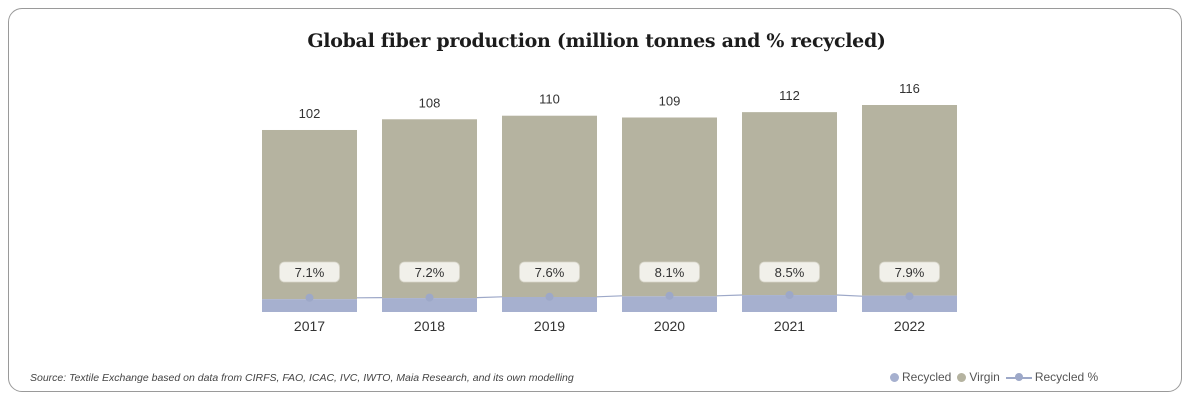 Image resolution: width=1193 pixels, height=399 pixels. Describe the element at coordinates (549, 296) in the screenshot. I see `recycled-pct-point-2019` at that location.